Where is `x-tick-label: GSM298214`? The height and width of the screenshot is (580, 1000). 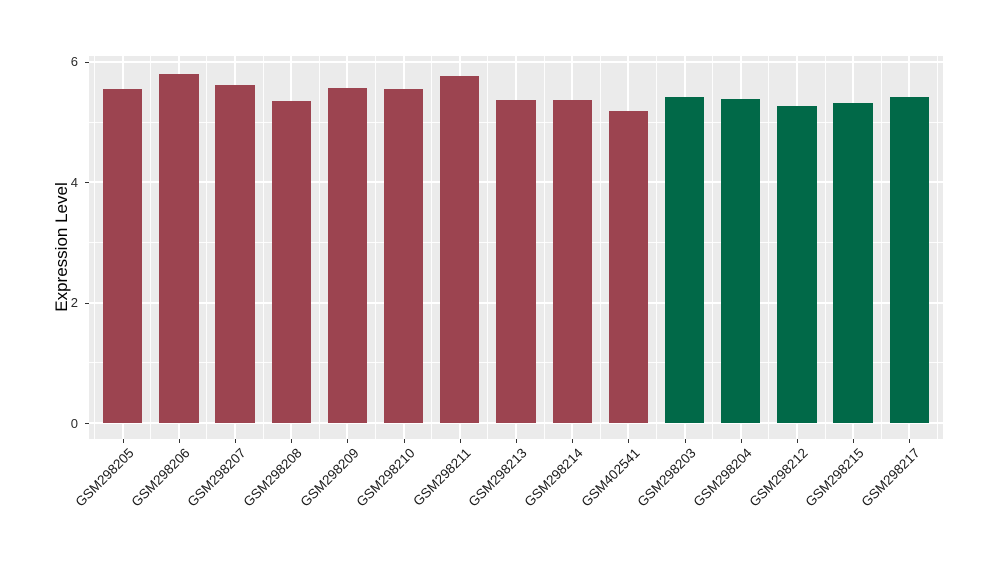
x-tick-label: GSM298214 is located at coordinates (554, 477).